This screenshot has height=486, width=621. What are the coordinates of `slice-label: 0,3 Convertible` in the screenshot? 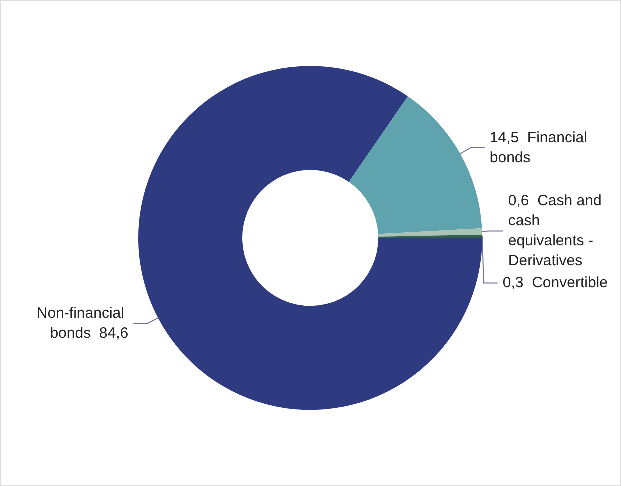 It's located at (555, 283).